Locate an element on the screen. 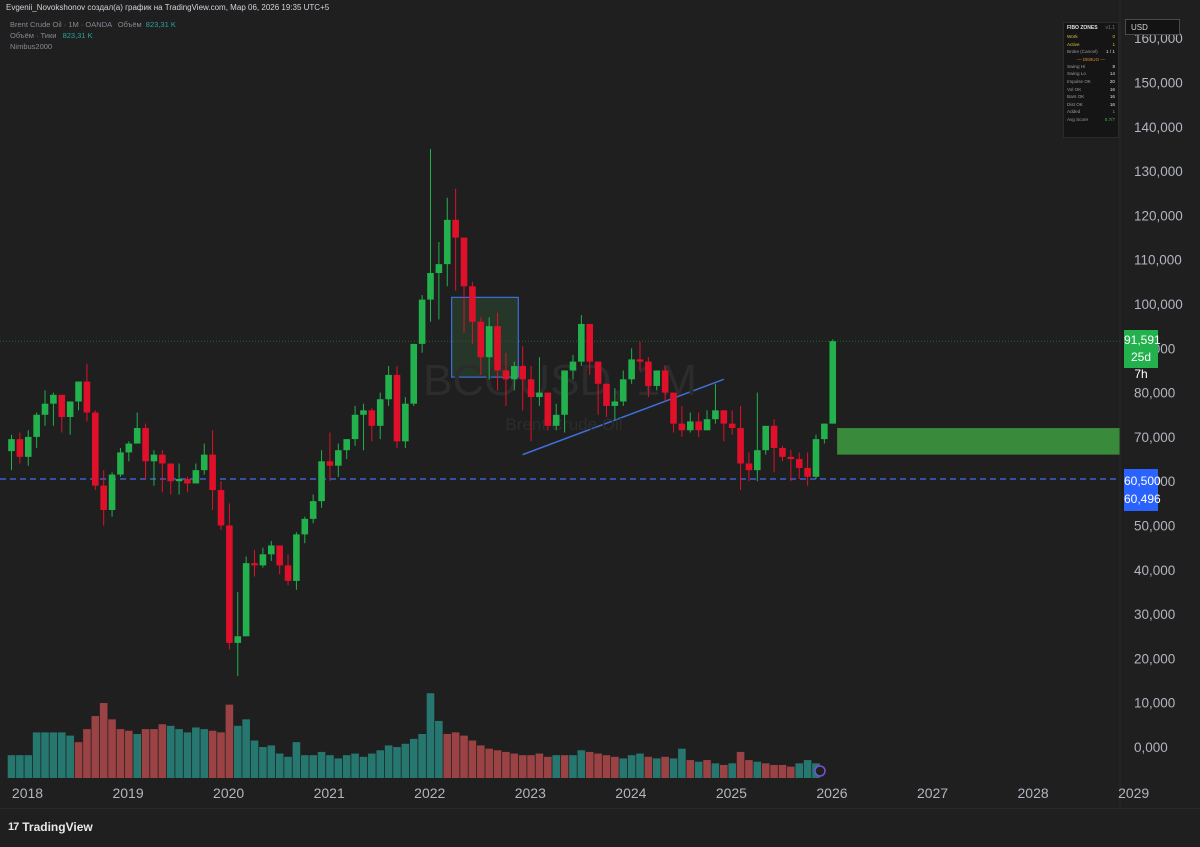 This screenshot has width=1200, height=847. fibo-debug-value: 8 is located at coordinates (1113, 66).